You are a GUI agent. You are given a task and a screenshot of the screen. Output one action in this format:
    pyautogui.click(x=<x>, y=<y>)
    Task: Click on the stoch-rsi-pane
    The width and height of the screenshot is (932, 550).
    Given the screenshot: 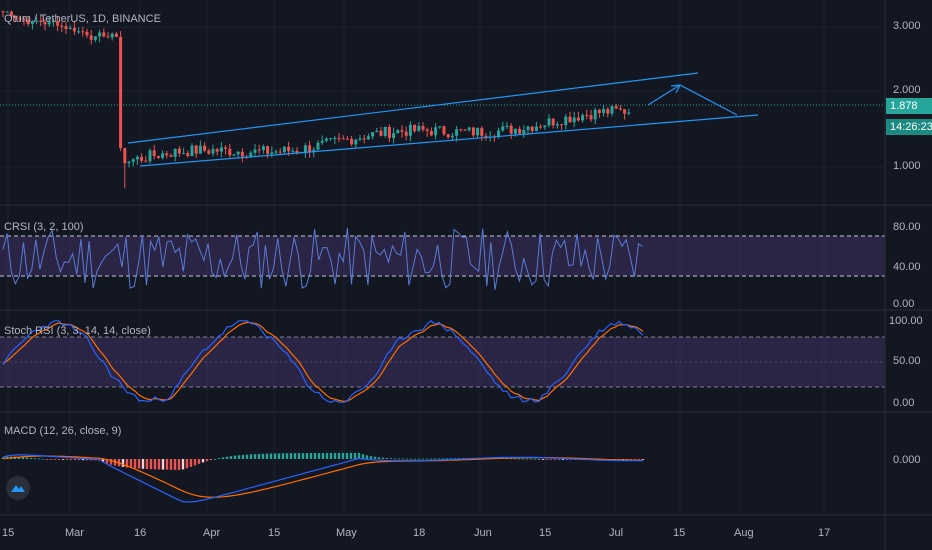 What is the action you would take?
    pyautogui.click(x=323, y=361)
    